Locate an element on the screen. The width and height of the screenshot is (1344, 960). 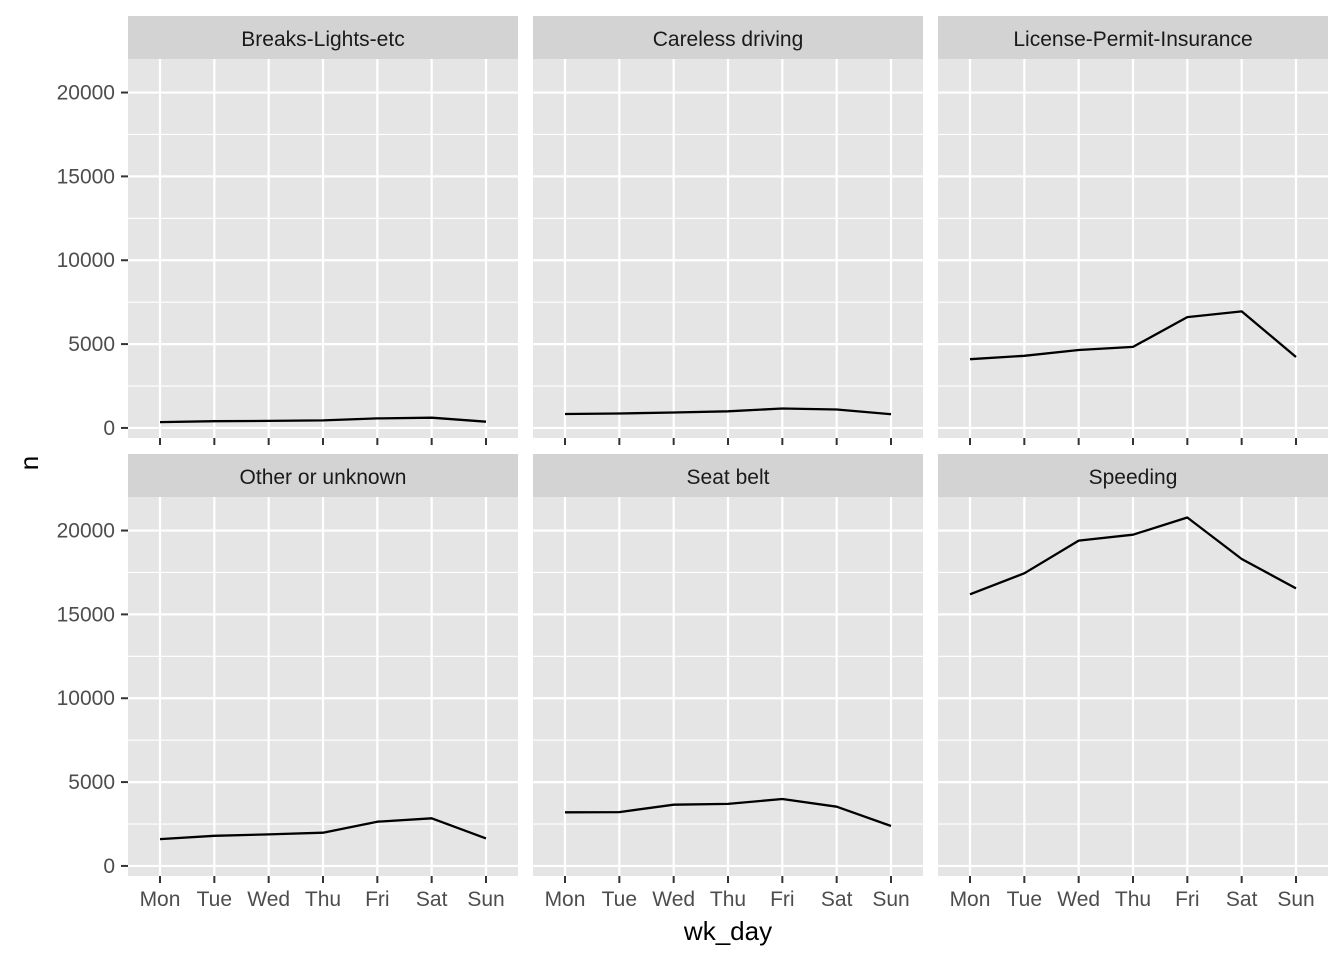
panel-other-or-unknown: Other or unknown is located at coordinates (323, 665).